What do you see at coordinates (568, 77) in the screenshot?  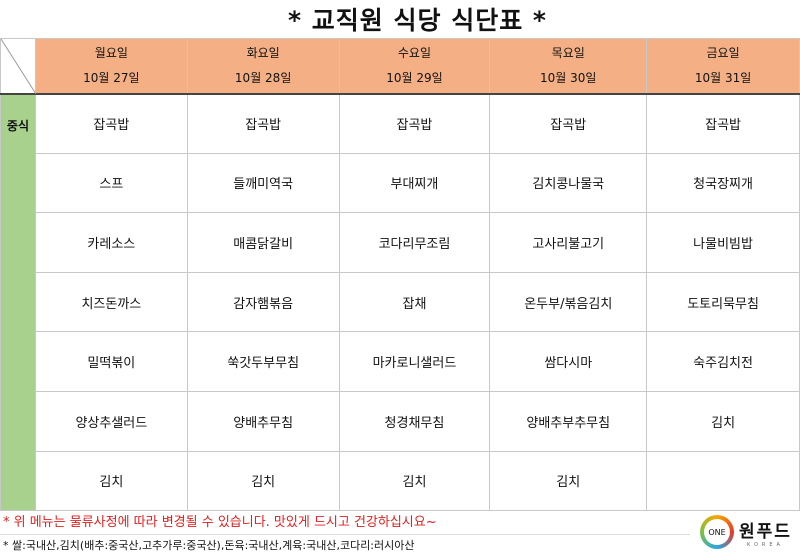 I see `day-date: 10월 30일` at bounding box center [568, 77].